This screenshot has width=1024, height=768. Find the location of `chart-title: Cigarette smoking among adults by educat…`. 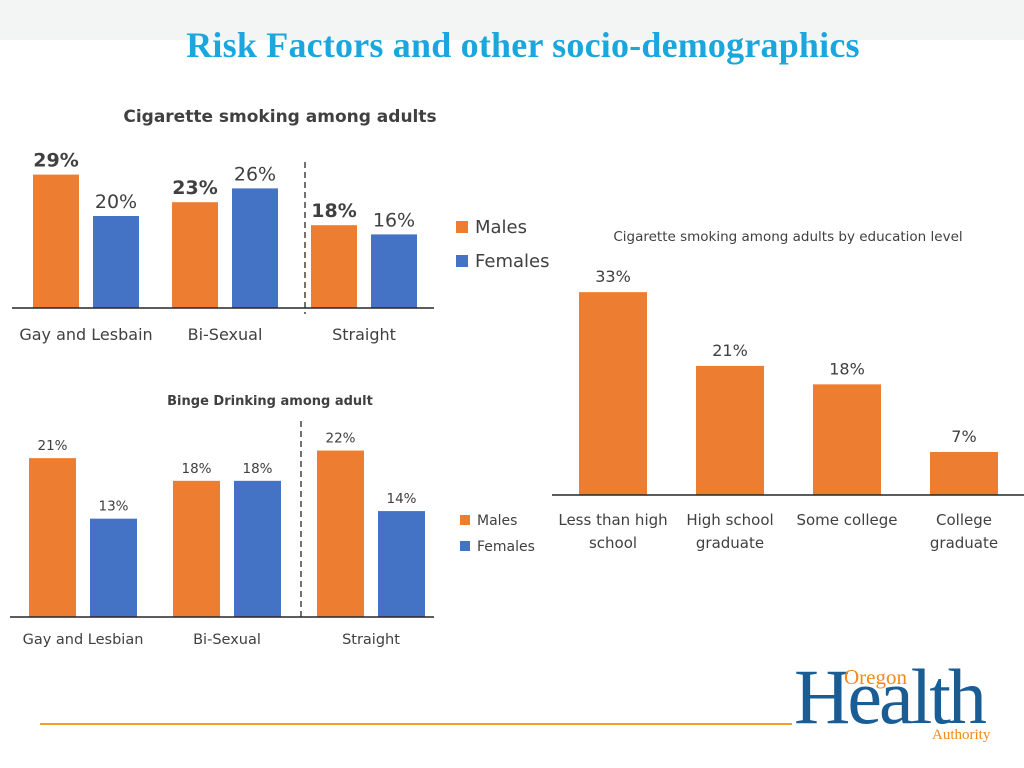

chart-title: Cigarette smoking among adults by educat… is located at coordinates (787, 237).